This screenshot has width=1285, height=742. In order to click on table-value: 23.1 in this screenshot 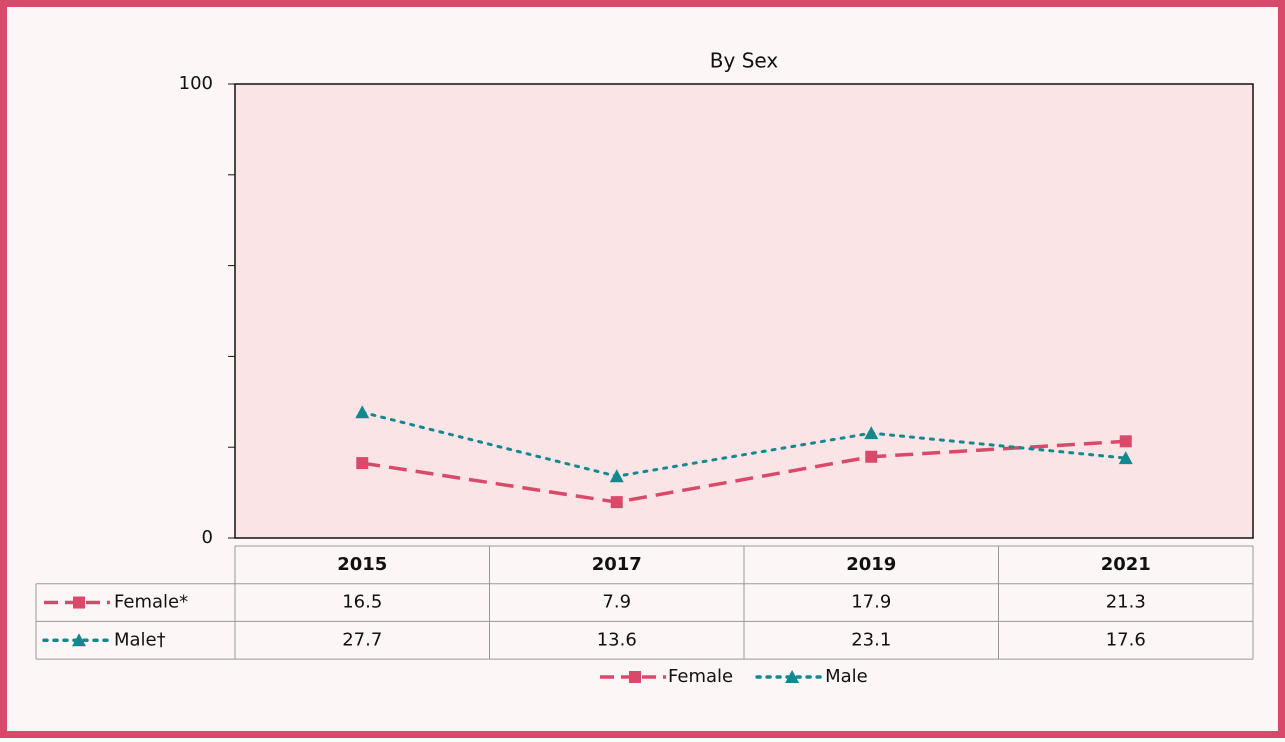, I will do `click(871, 639)`.